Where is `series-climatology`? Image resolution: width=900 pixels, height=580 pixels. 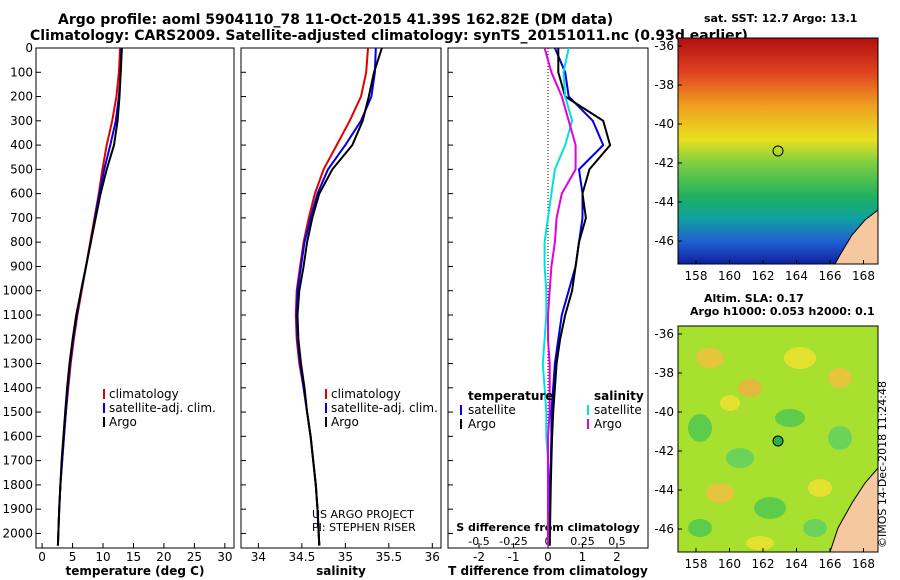 series-climatology is located at coordinates (89, 296).